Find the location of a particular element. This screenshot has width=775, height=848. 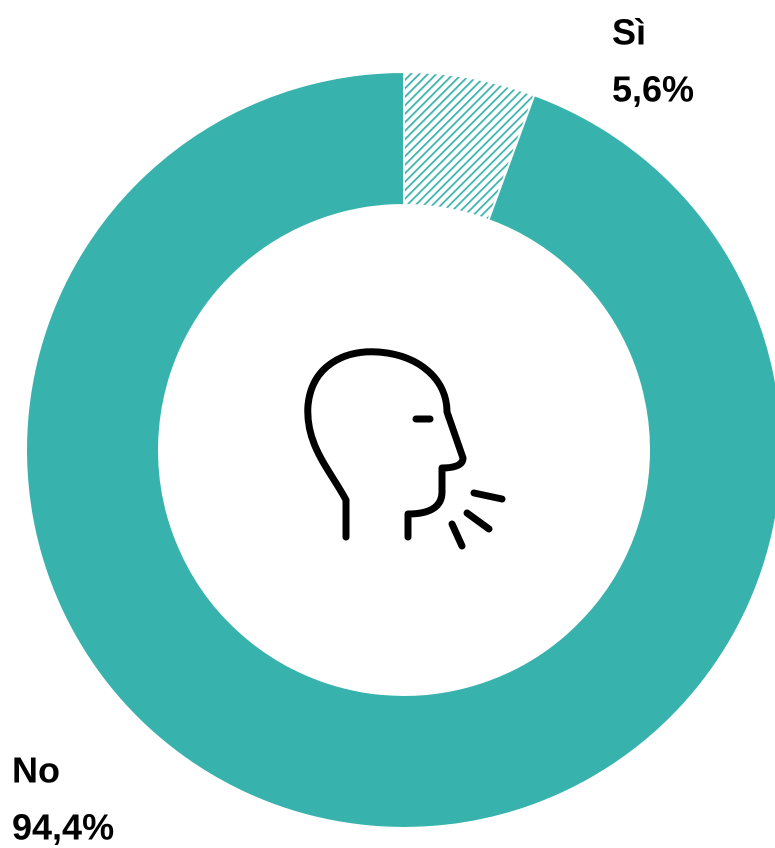

value-label: 5,6% is located at coordinates (653, 89).